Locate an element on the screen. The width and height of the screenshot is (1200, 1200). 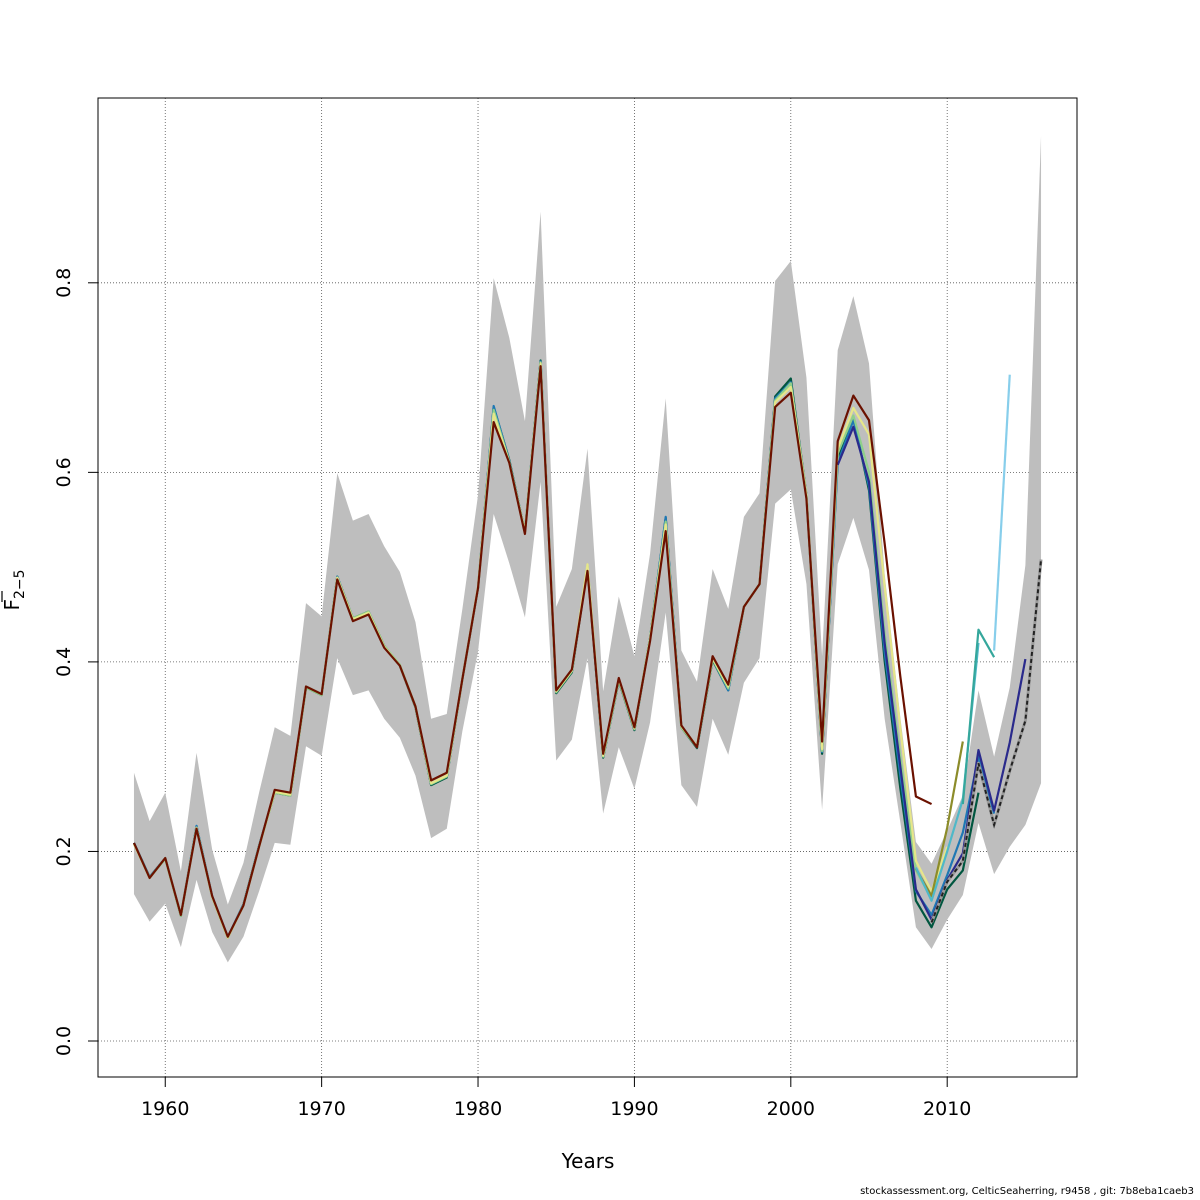
y-axis-title: F2−5 is located at coordinates (14, 589).